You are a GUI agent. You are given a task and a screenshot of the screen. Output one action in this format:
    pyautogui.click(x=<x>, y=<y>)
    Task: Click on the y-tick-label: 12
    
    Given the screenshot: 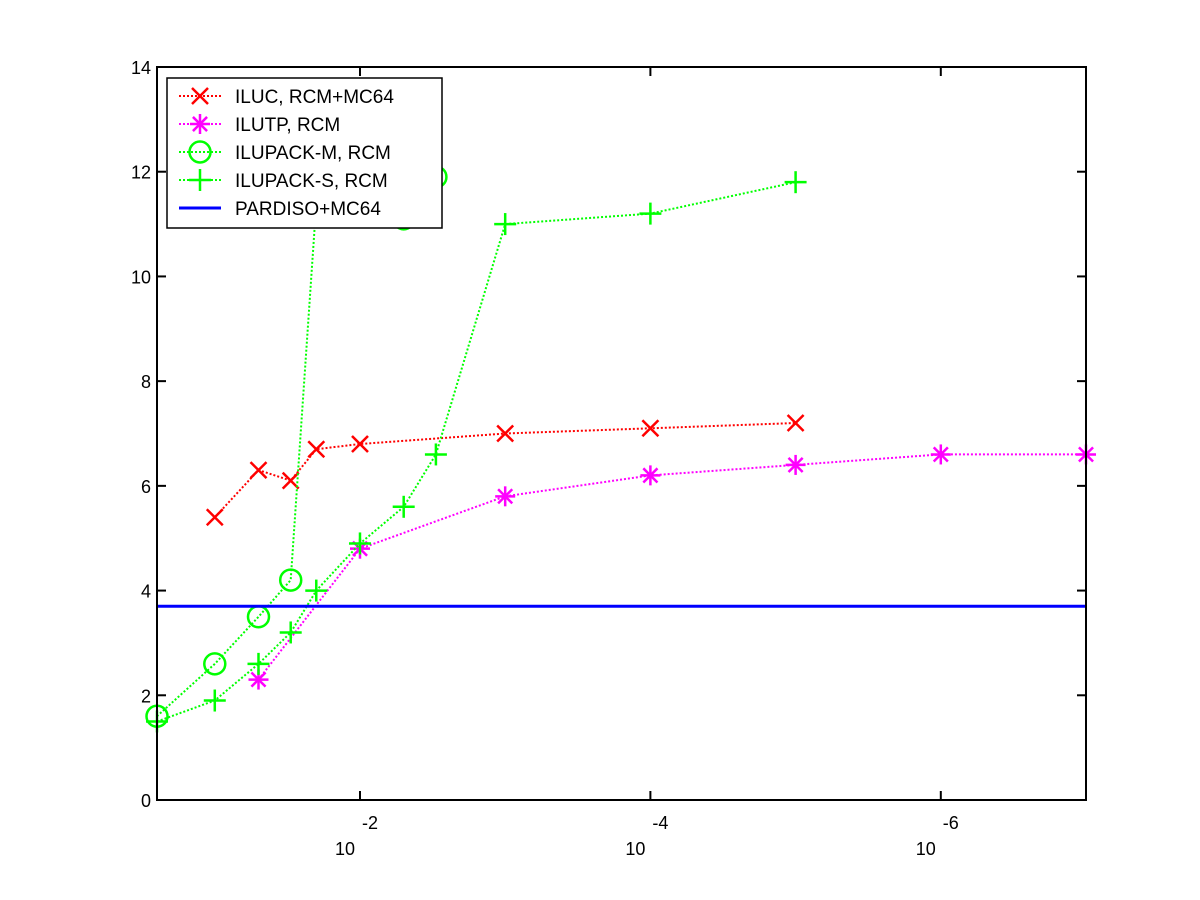 What is the action you would take?
    pyautogui.click(x=141, y=173)
    